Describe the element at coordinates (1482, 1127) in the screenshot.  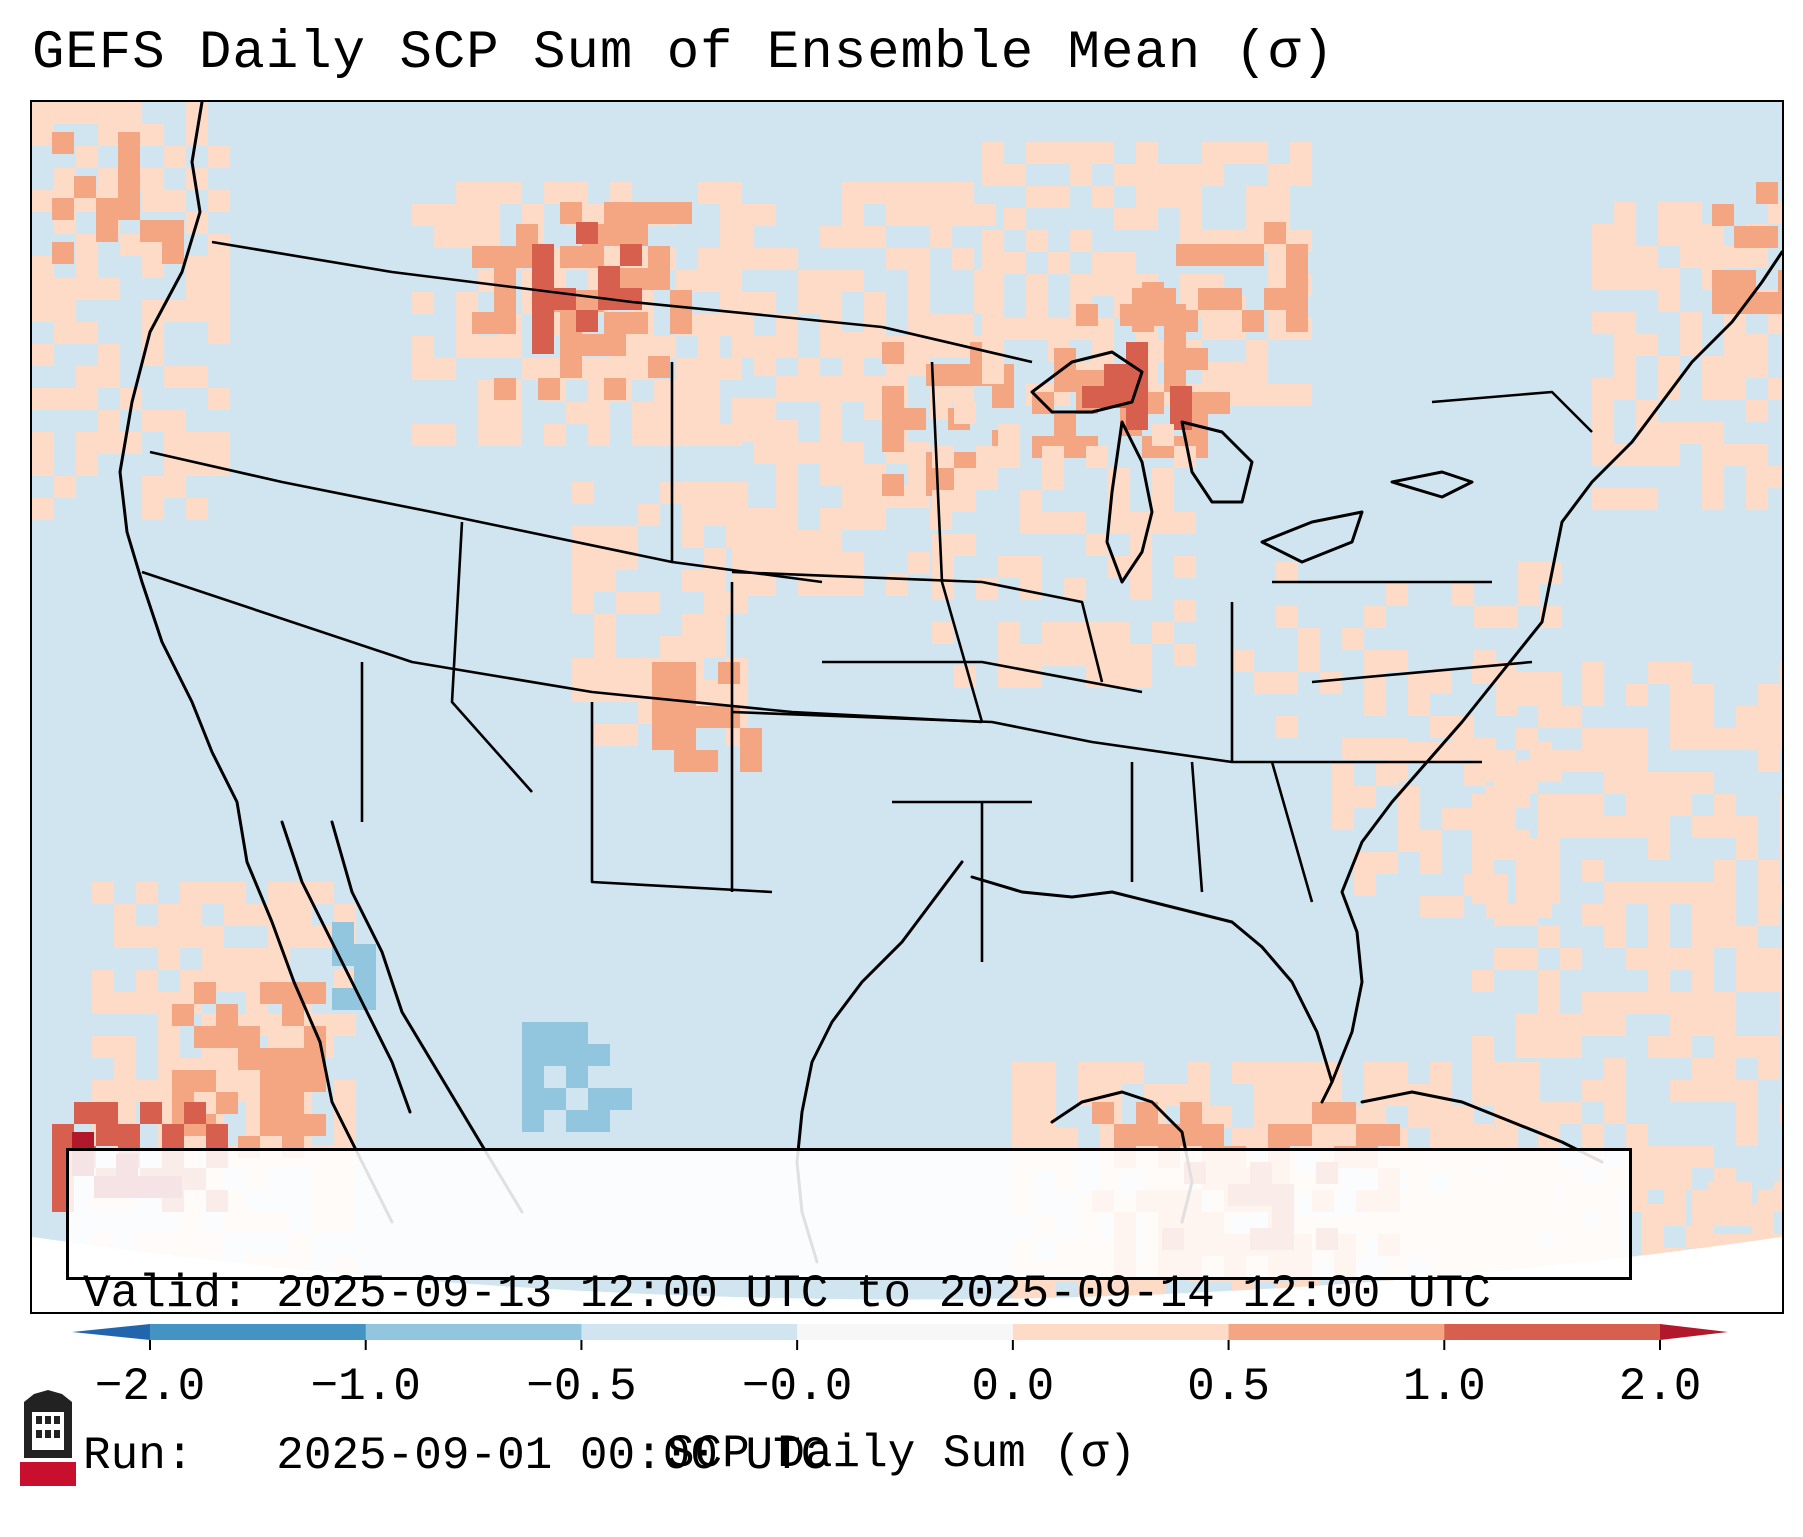
I see `cuba-coast` at that location.